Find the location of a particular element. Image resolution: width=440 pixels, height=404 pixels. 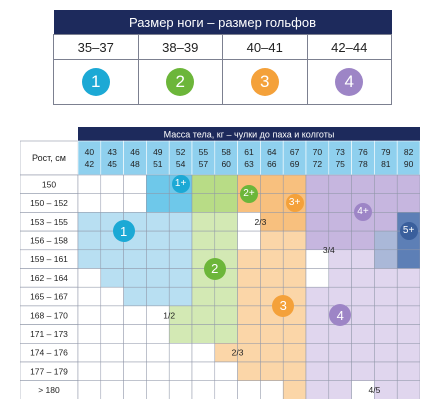

size-circle-2: 2 is located at coordinates (180, 82).